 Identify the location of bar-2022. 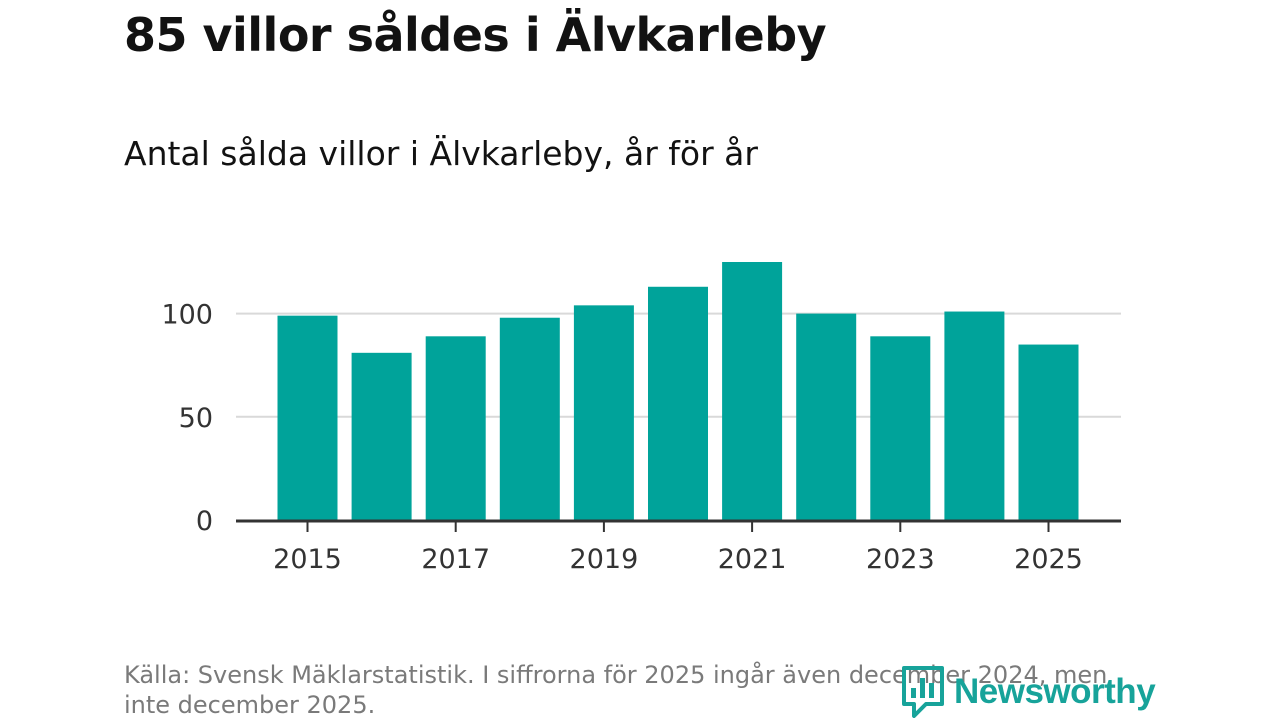
(826, 416).